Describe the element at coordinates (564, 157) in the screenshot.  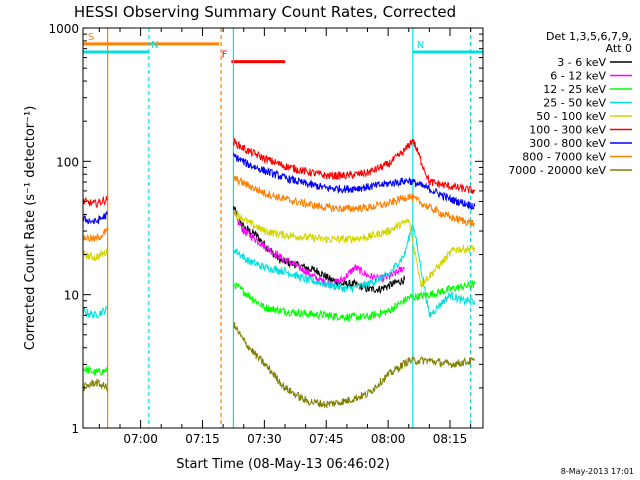
I see `legend-entry-label: 800 - 7000 keV` at that location.